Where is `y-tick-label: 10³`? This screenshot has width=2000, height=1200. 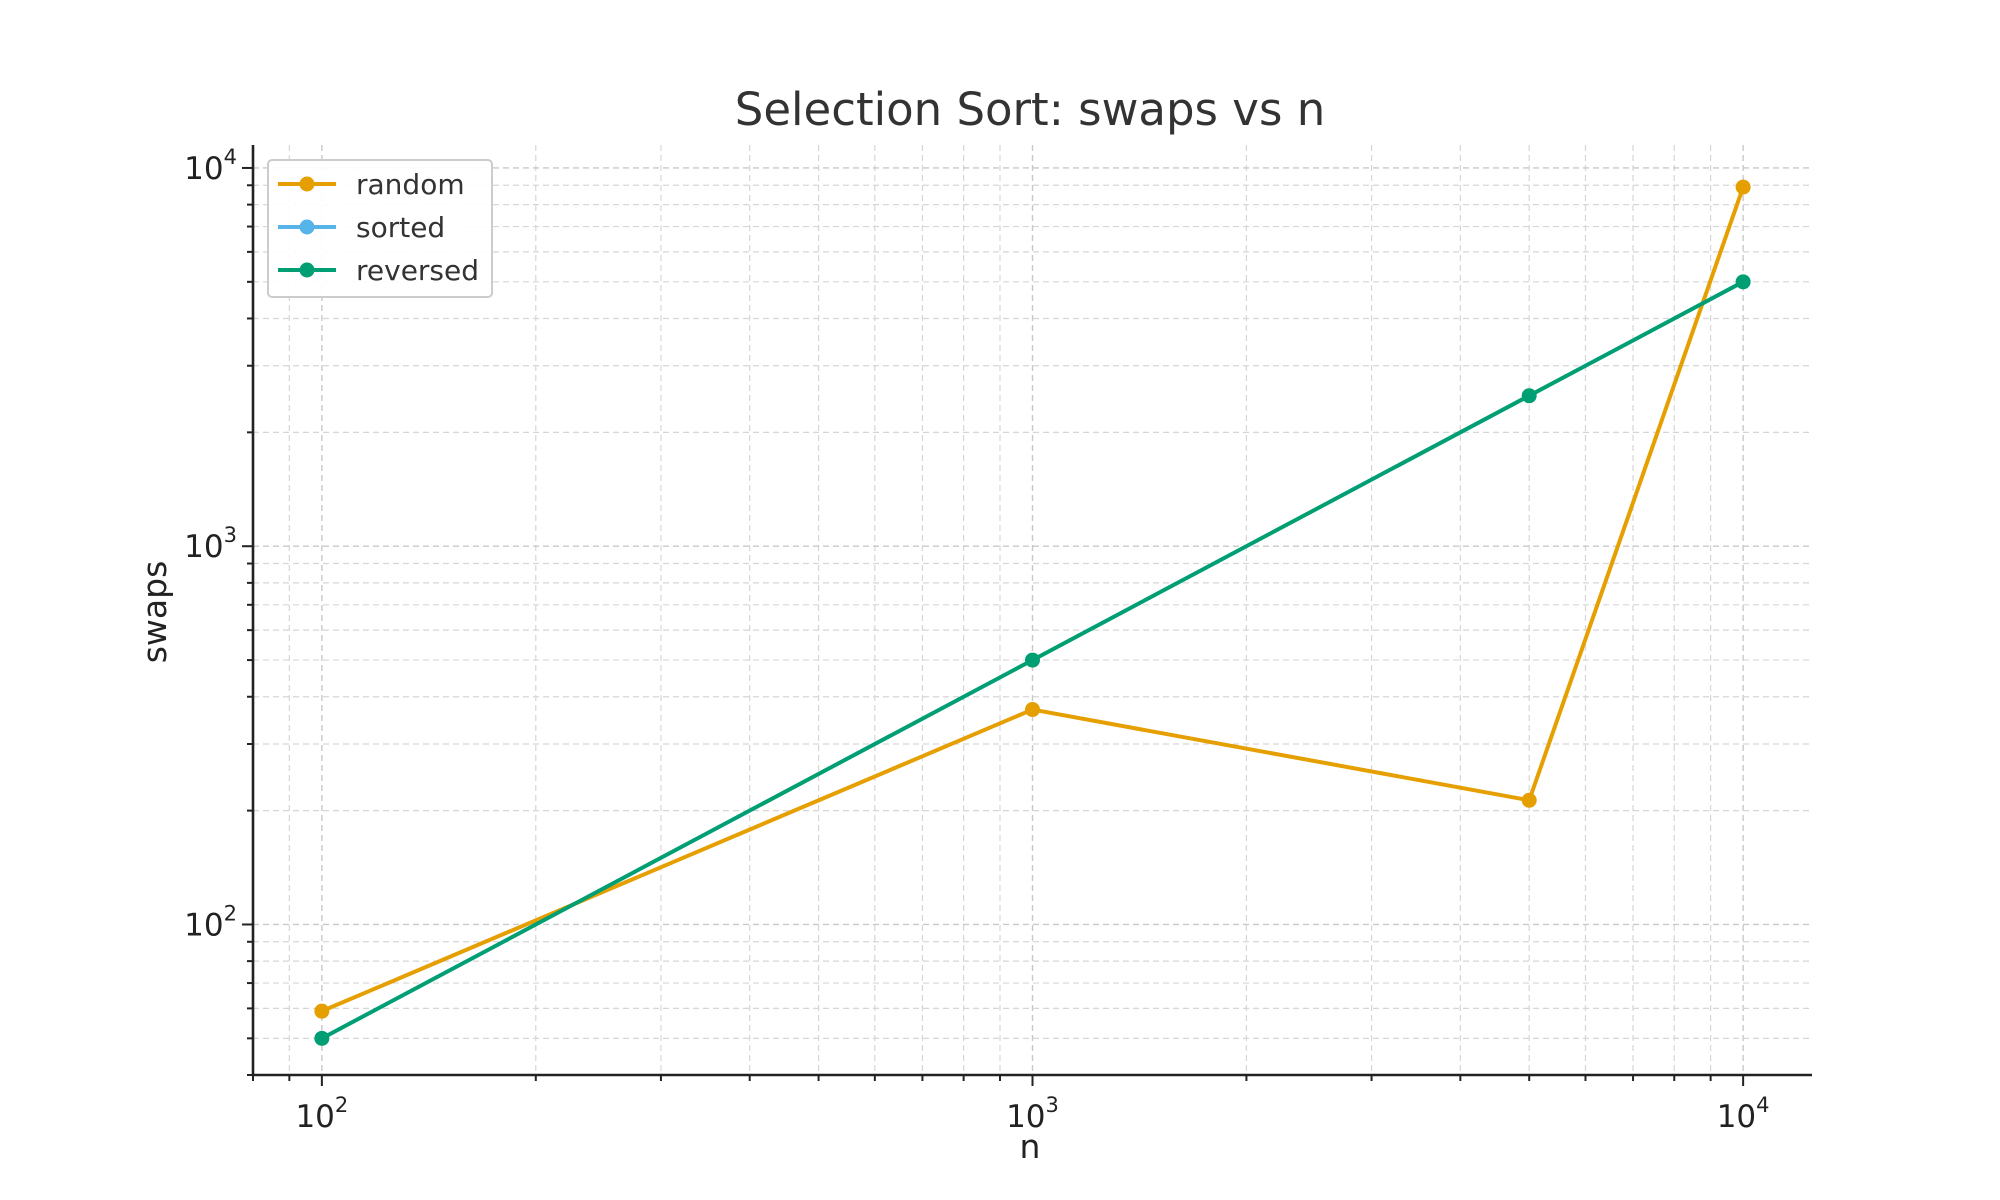
y-tick-label: 10³ is located at coordinates (210, 544).